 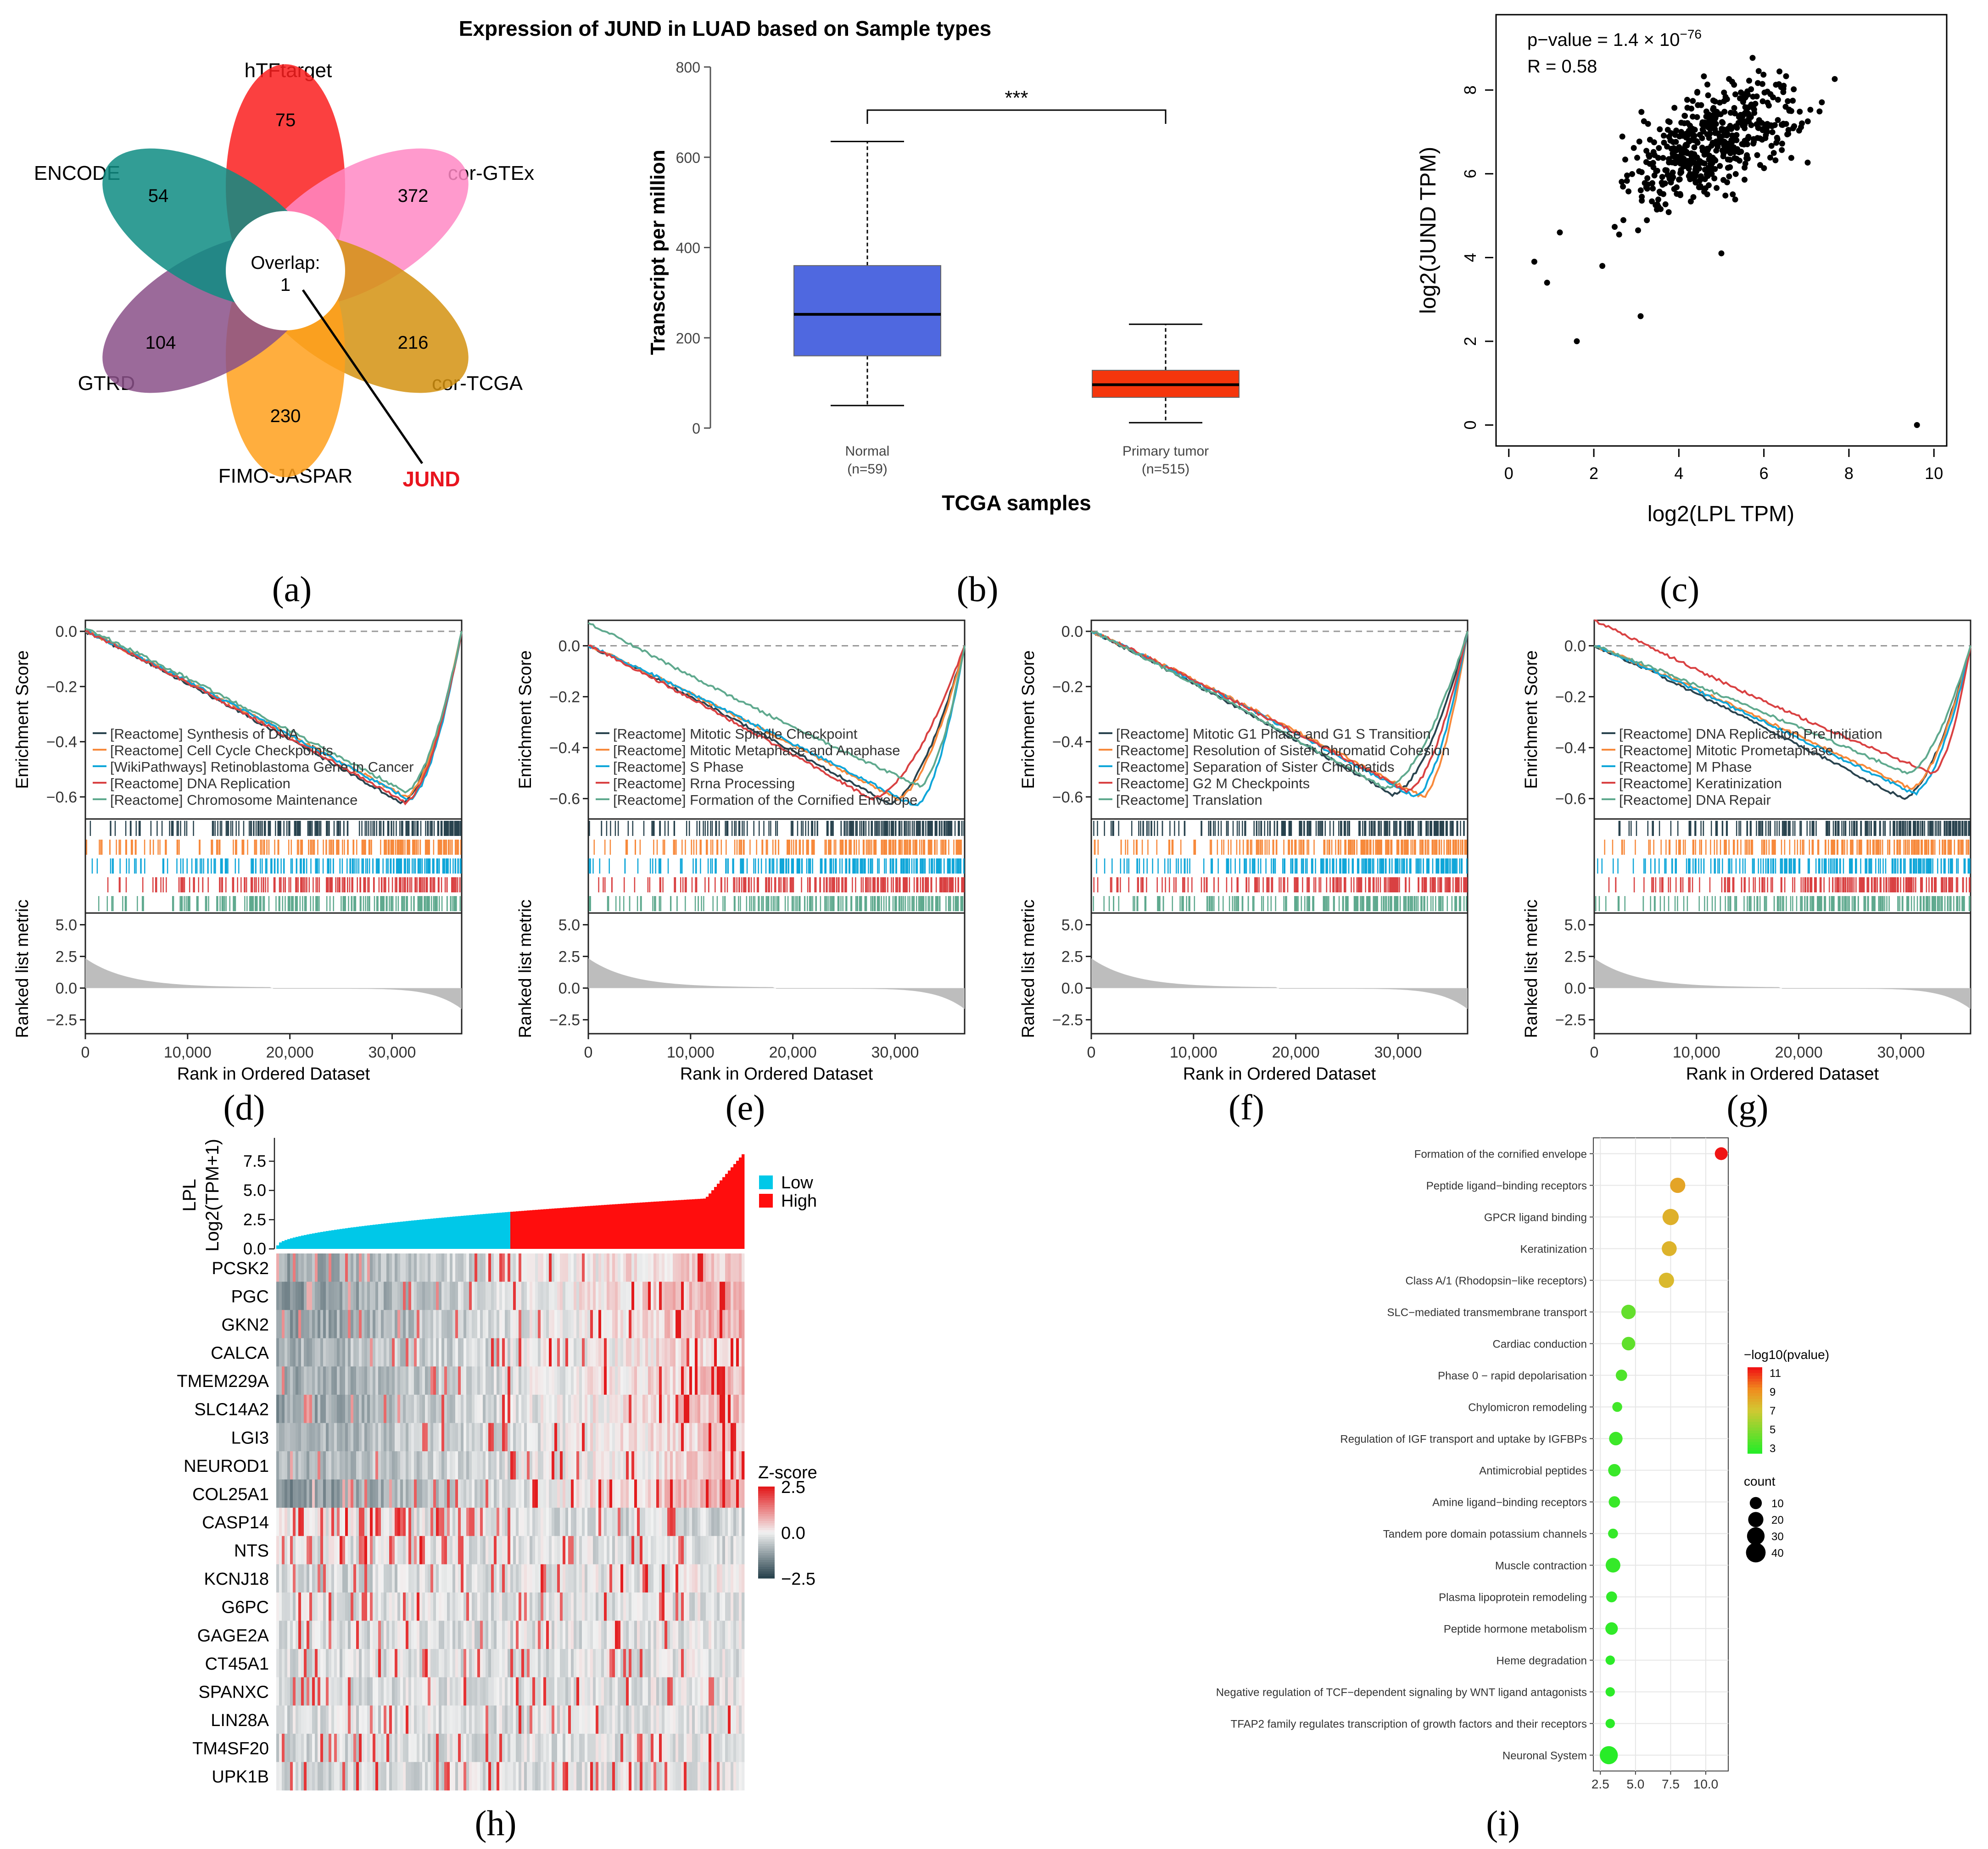 What do you see at coordinates (233, 800) in the screenshot?
I see `gsea-legend-label: [Reactome] Chromosome Maintenance` at bounding box center [233, 800].